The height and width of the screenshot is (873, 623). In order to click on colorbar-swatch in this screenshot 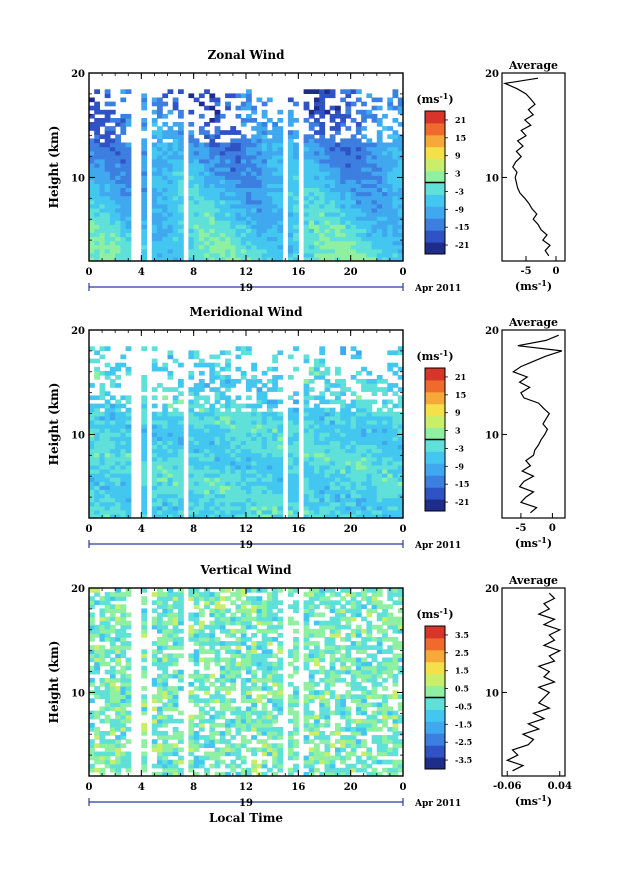, I will do `click(435, 117)`.